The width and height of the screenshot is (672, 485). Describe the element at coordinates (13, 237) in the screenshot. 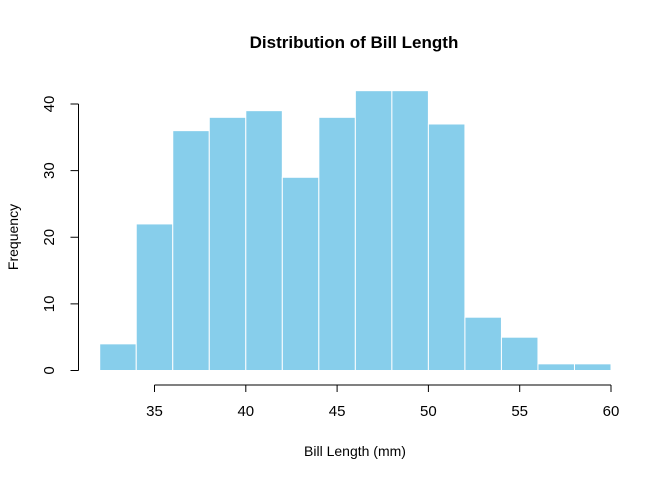

I see `y-axis-label: Frequency` at that location.